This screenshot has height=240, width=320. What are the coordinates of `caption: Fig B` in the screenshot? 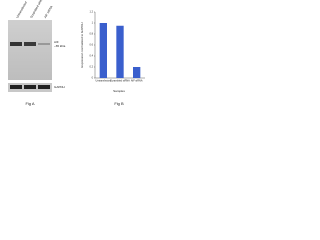 It's located at (119, 103).